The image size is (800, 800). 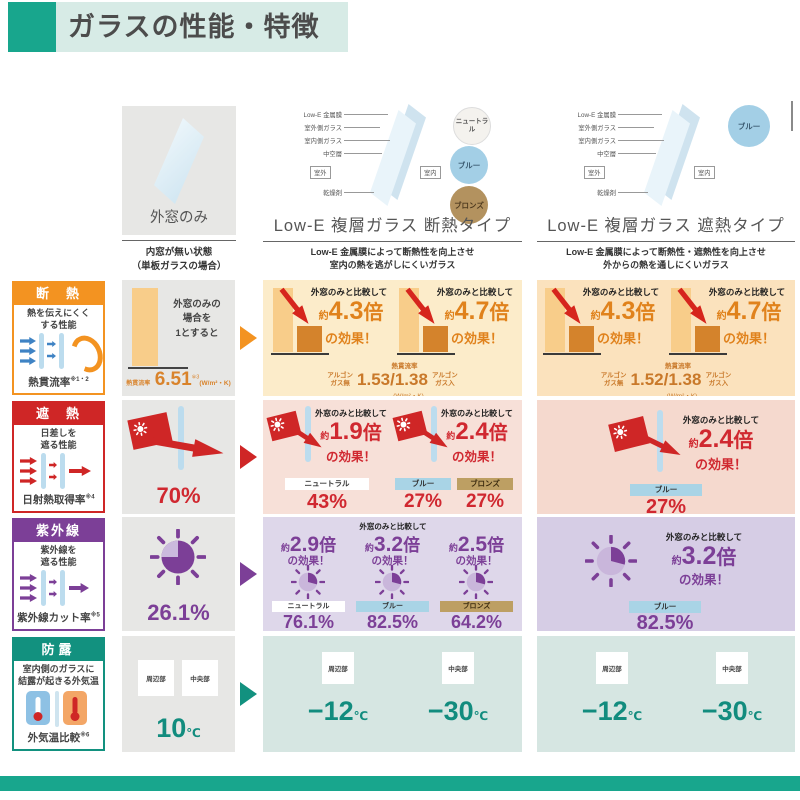 What do you see at coordinates (38, 705) in the screenshot?
I see `thermometer-tube` at bounding box center [38, 705].